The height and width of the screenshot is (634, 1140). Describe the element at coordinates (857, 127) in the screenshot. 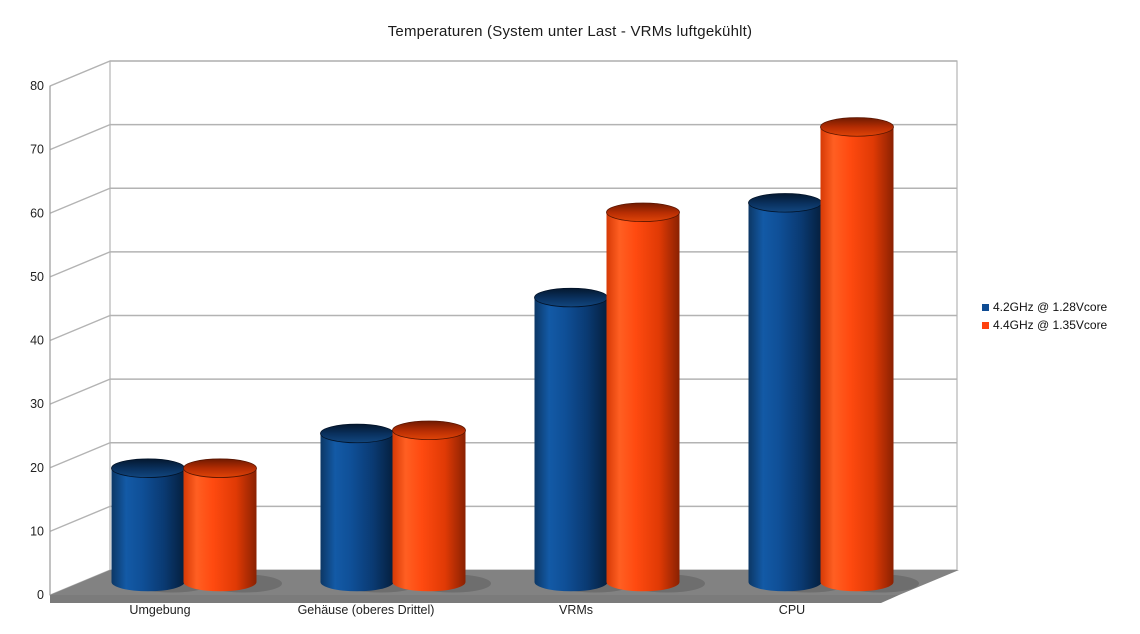

I see `bar-cpu-s2-top` at that location.